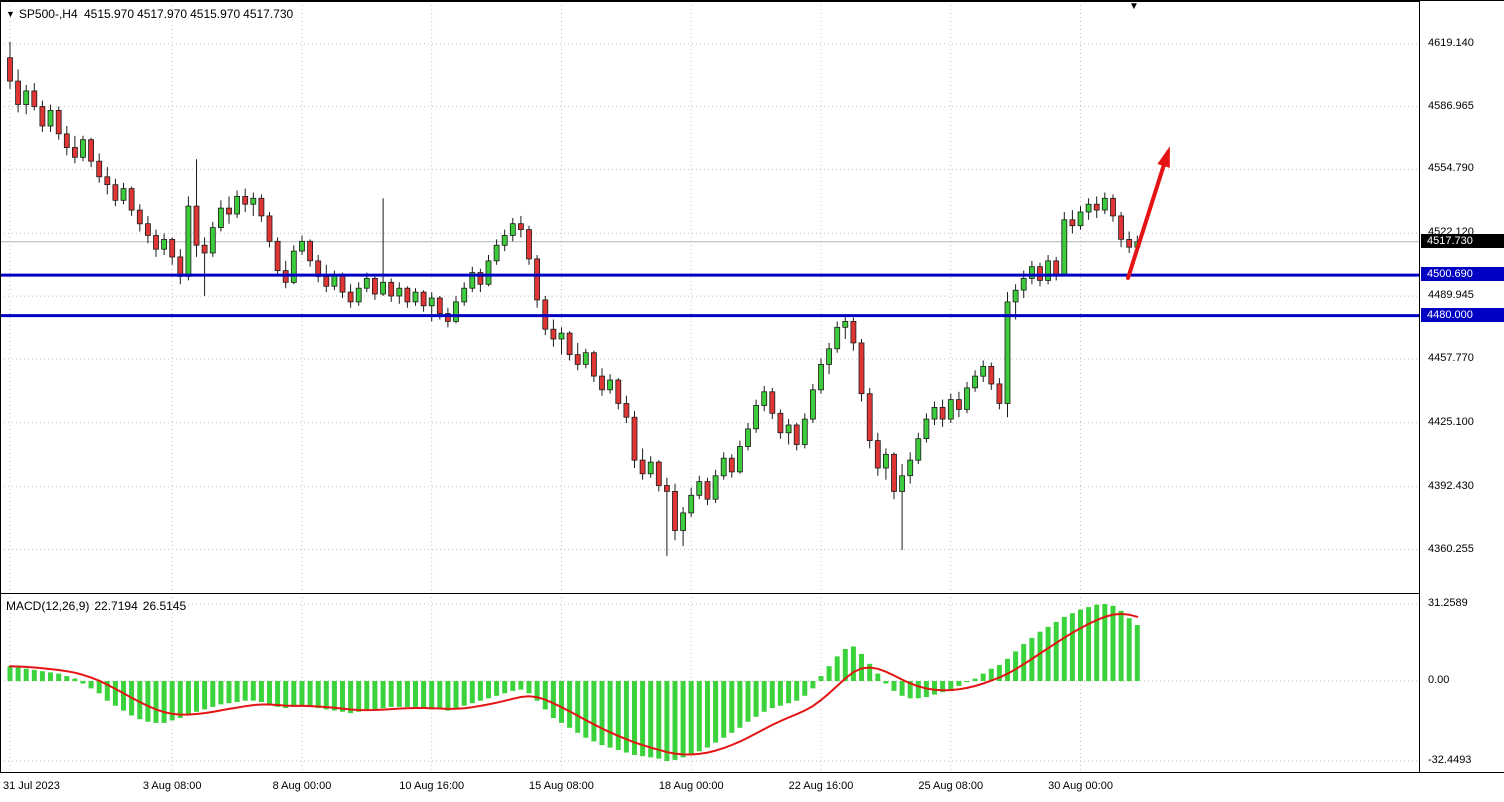 The width and height of the screenshot is (1504, 802). I want to click on price-axis-label: 4554.790, so click(1451, 168).